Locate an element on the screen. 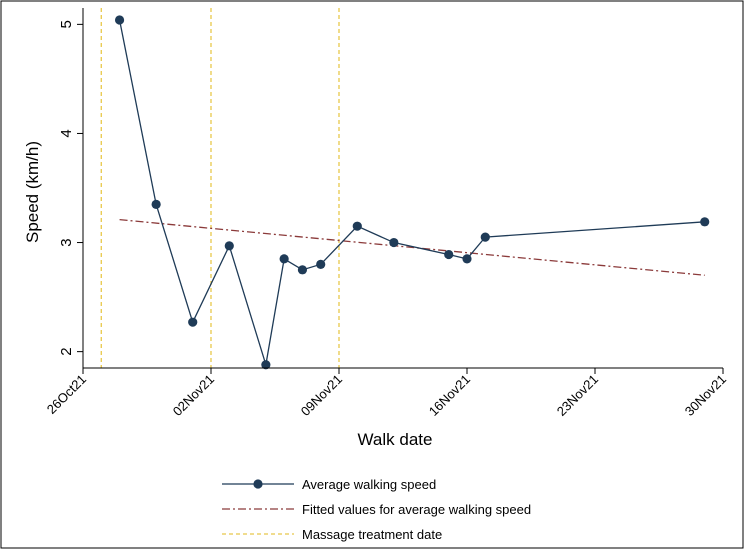 This screenshot has width=744, height=549. y-axis-title: Speed (km/h) is located at coordinates (32, 192).